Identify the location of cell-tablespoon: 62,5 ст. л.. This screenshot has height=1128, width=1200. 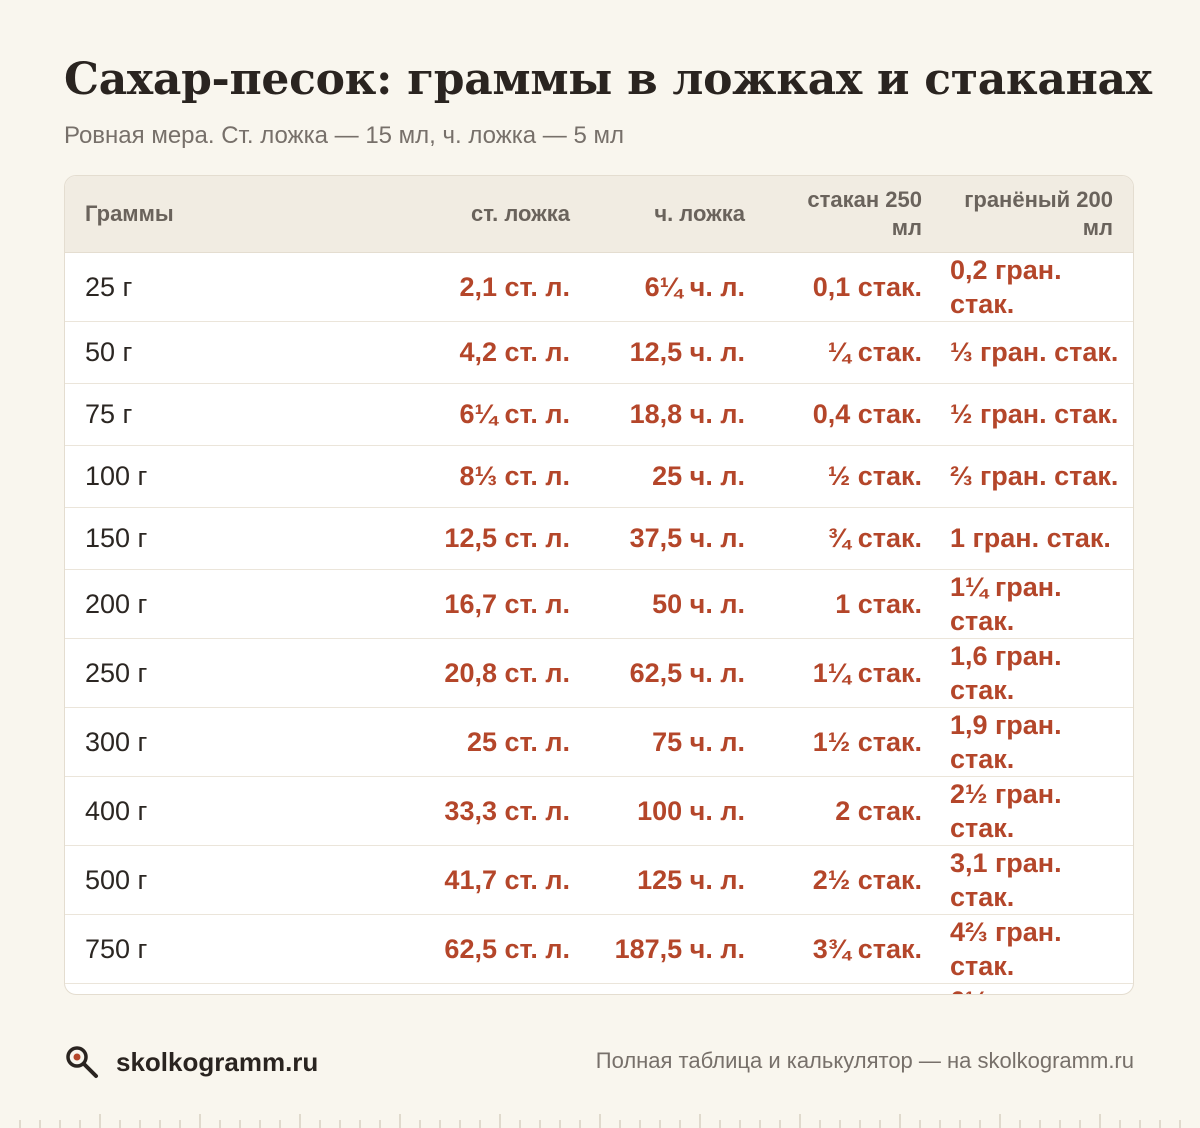
(502, 948).